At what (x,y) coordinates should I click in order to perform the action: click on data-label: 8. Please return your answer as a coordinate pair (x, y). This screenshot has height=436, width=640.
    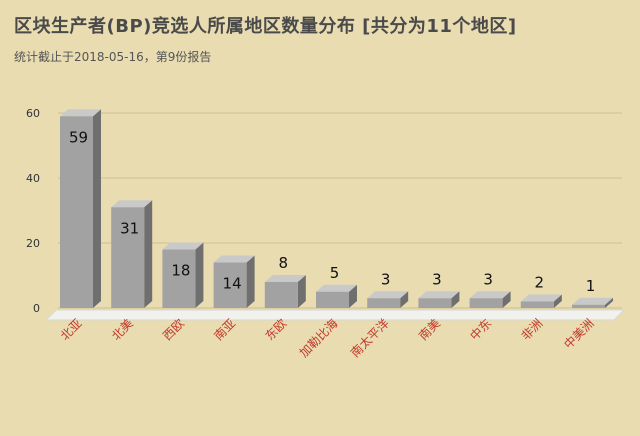
    Looking at the image, I should click on (284, 263).